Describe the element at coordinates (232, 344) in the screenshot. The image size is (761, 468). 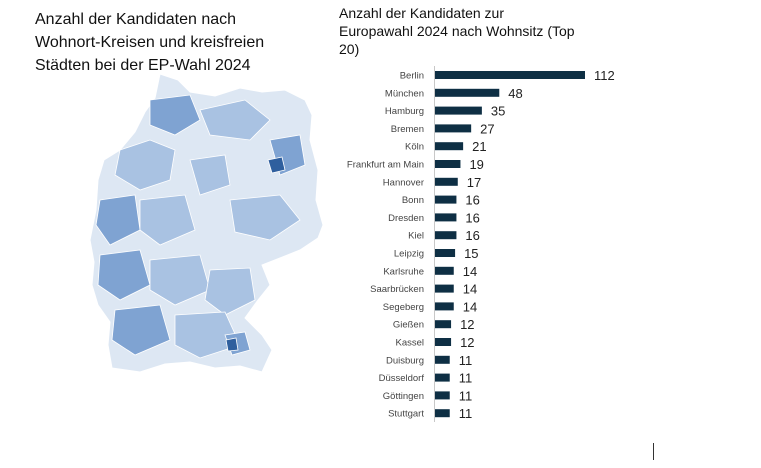
I see `munich-region` at that location.